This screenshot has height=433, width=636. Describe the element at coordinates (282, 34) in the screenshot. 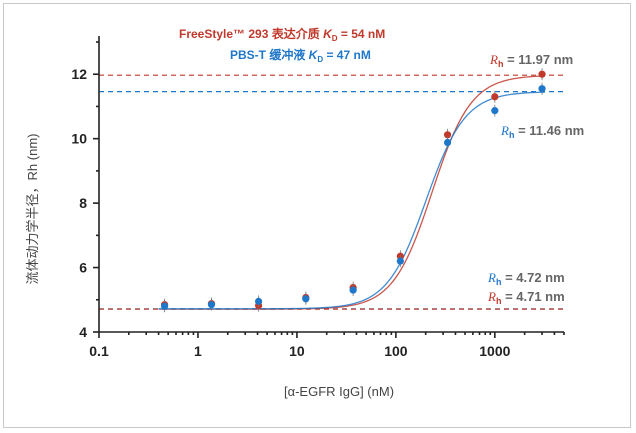

I see `legend-freestyle: FreeStyle™ 293 表达介质 KD = 54 nM` at that location.